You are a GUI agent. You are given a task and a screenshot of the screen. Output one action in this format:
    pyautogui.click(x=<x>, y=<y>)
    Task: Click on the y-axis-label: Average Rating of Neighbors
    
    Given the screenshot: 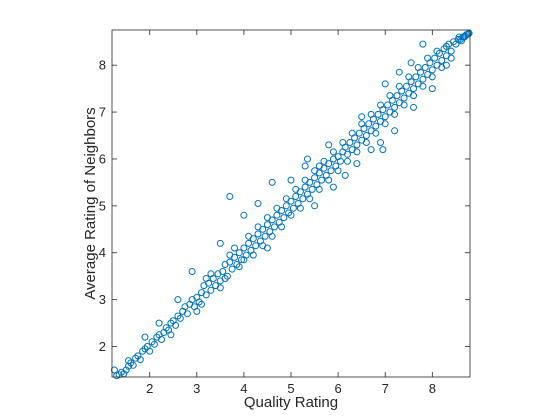 What is the action you would take?
    pyautogui.click(x=90, y=203)
    